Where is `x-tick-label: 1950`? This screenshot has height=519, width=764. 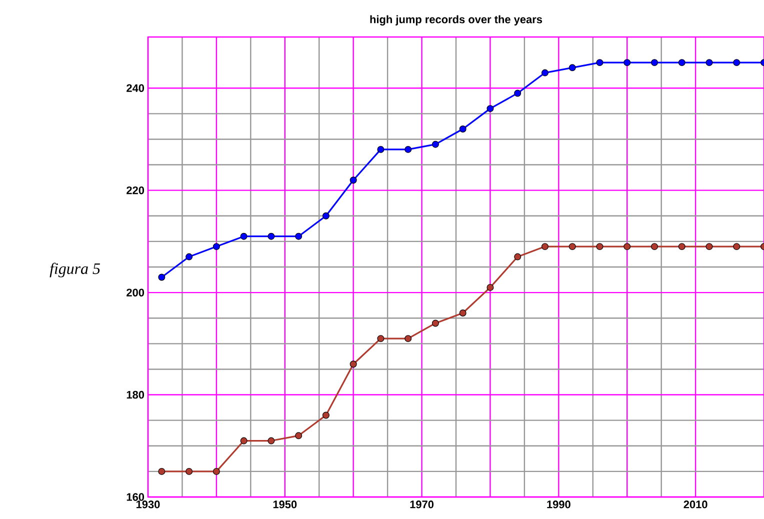 x-tick-label: 1950 is located at coordinates (285, 504).